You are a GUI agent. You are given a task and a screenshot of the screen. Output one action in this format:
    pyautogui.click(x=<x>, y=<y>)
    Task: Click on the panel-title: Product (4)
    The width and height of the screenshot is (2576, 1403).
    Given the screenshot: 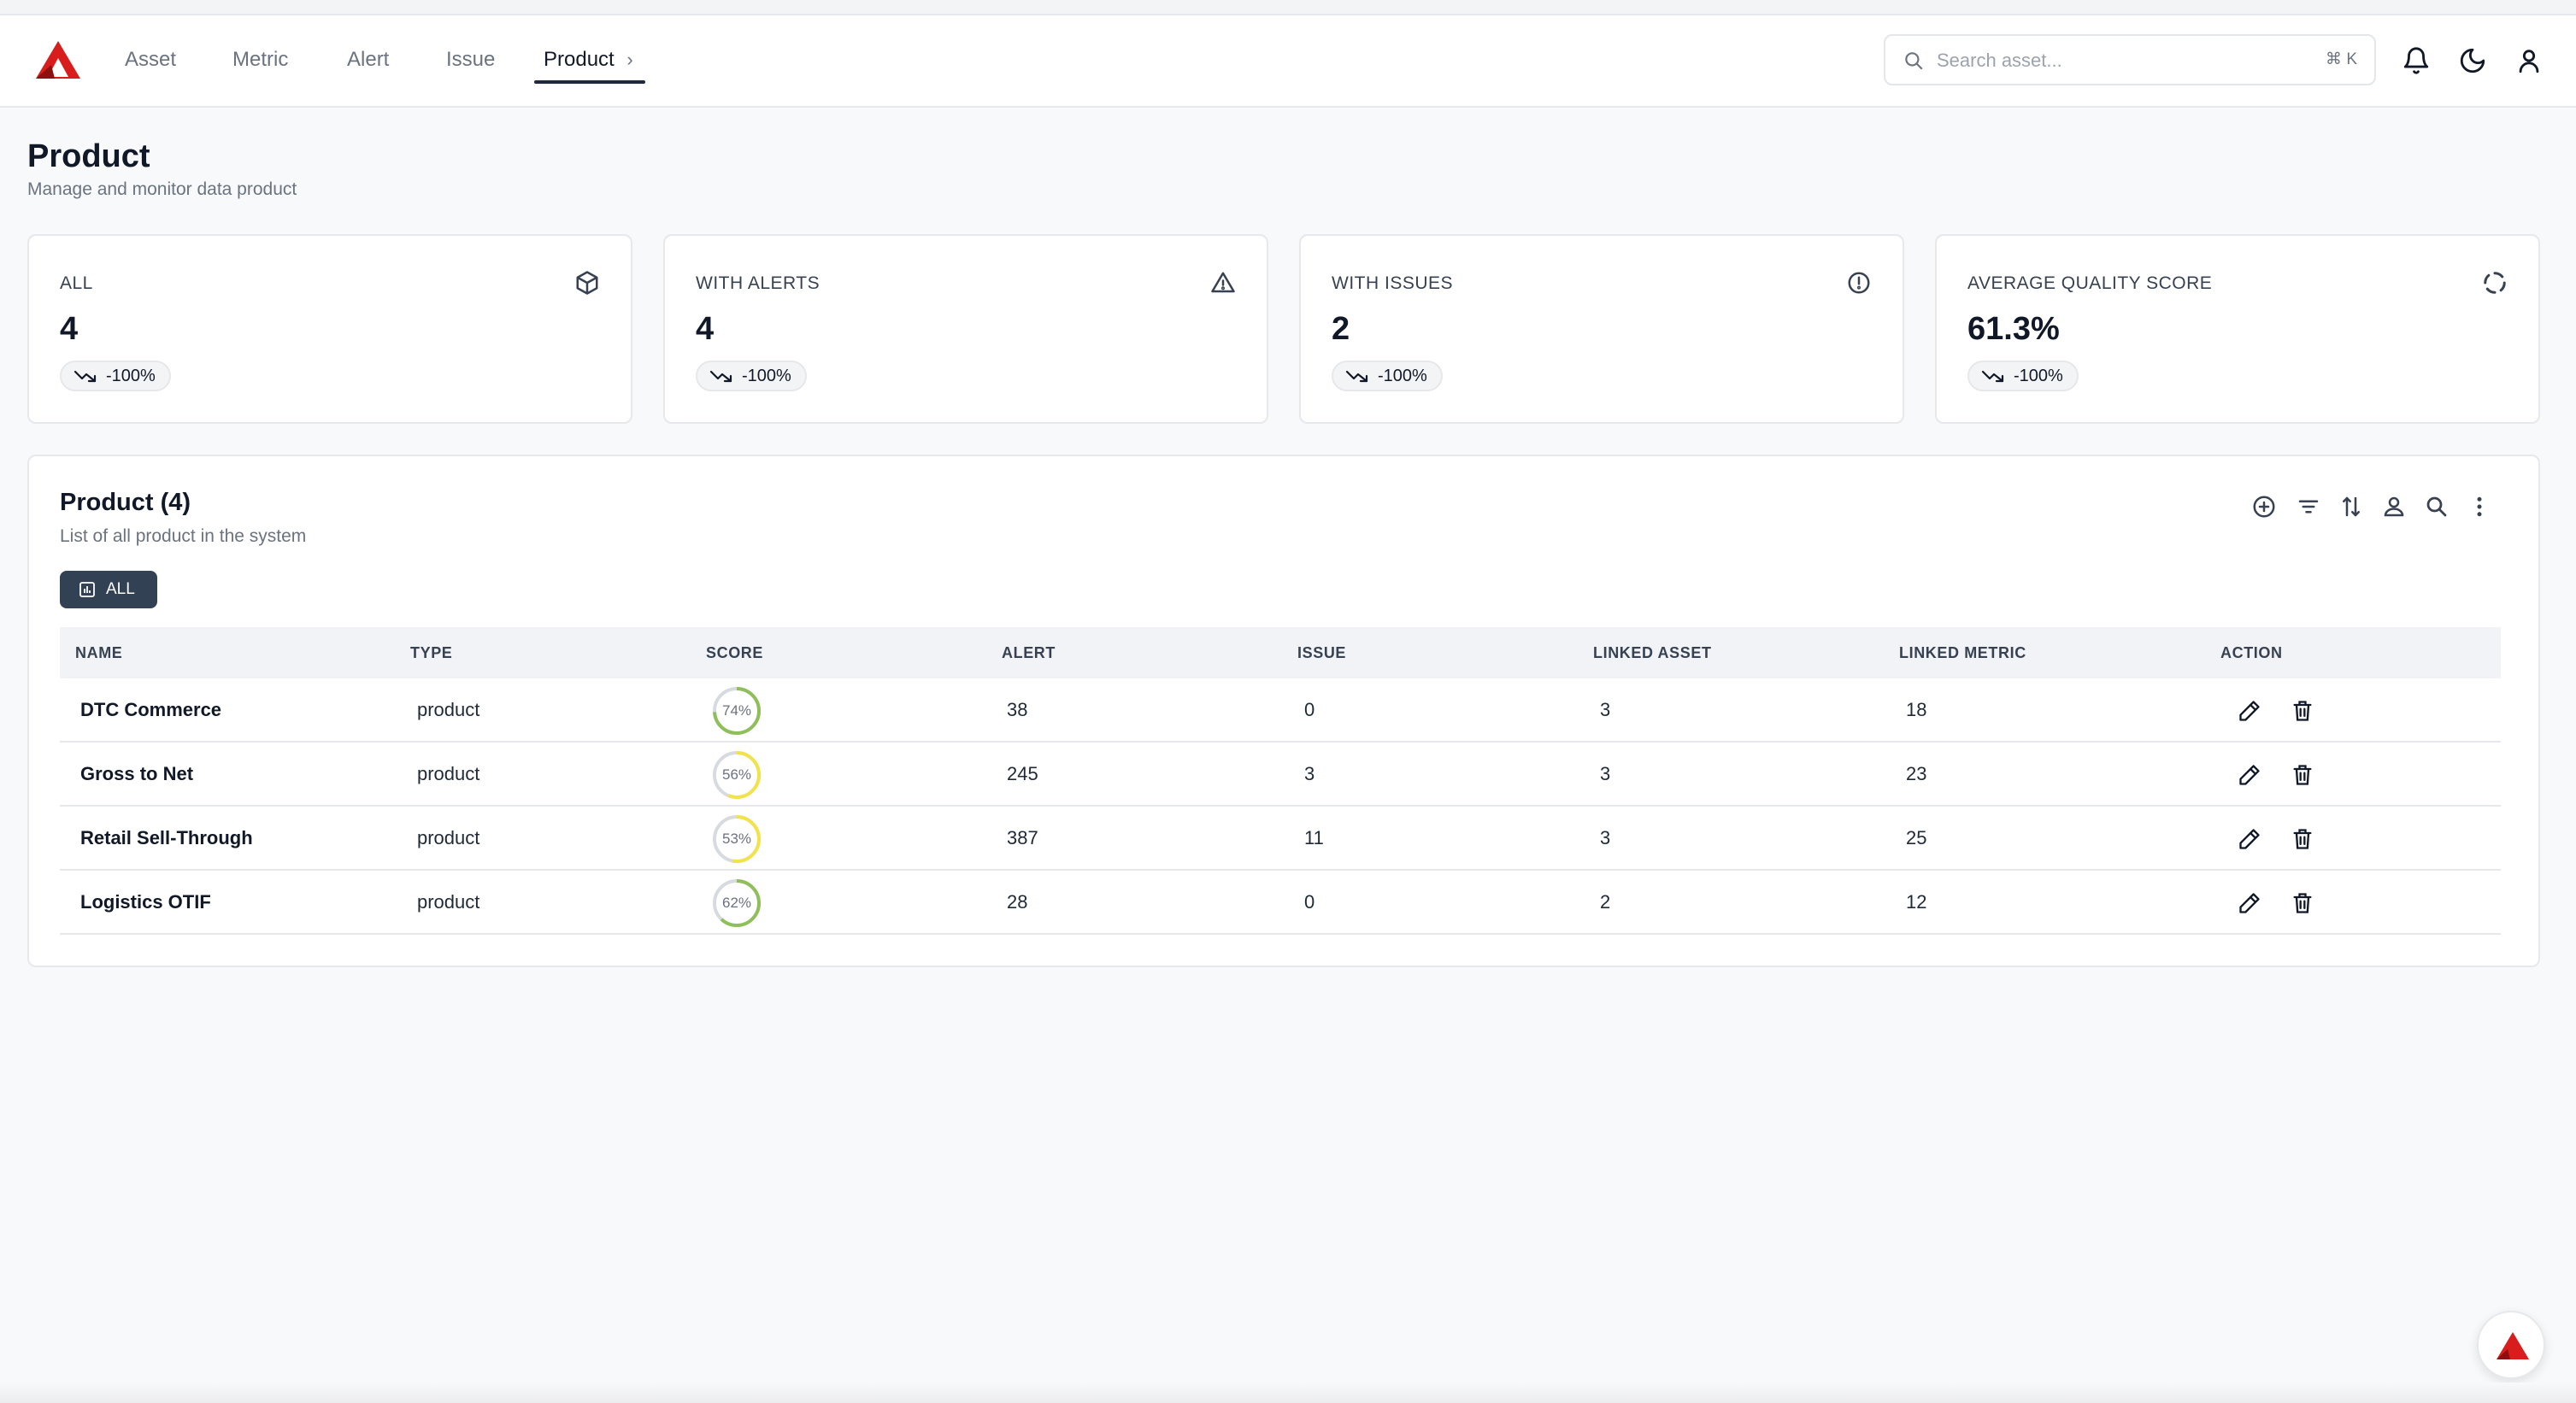 What is the action you would take?
    pyautogui.click(x=125, y=503)
    